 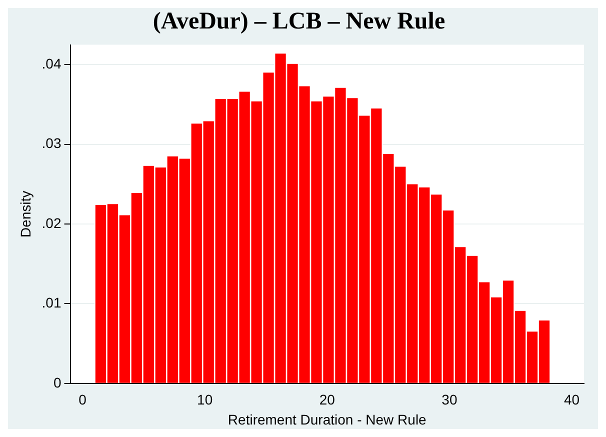 I want to click on y-tick-label: .04, so click(x=52, y=64).